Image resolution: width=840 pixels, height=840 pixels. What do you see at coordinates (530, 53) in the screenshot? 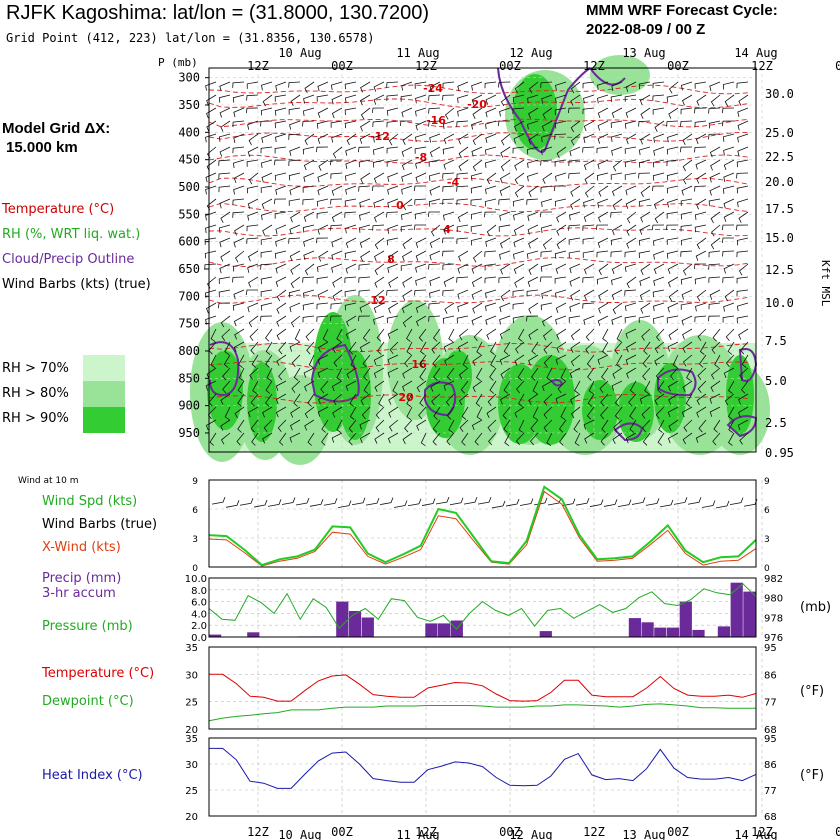
I see `top-date-label: 12 Aug` at bounding box center [530, 53].